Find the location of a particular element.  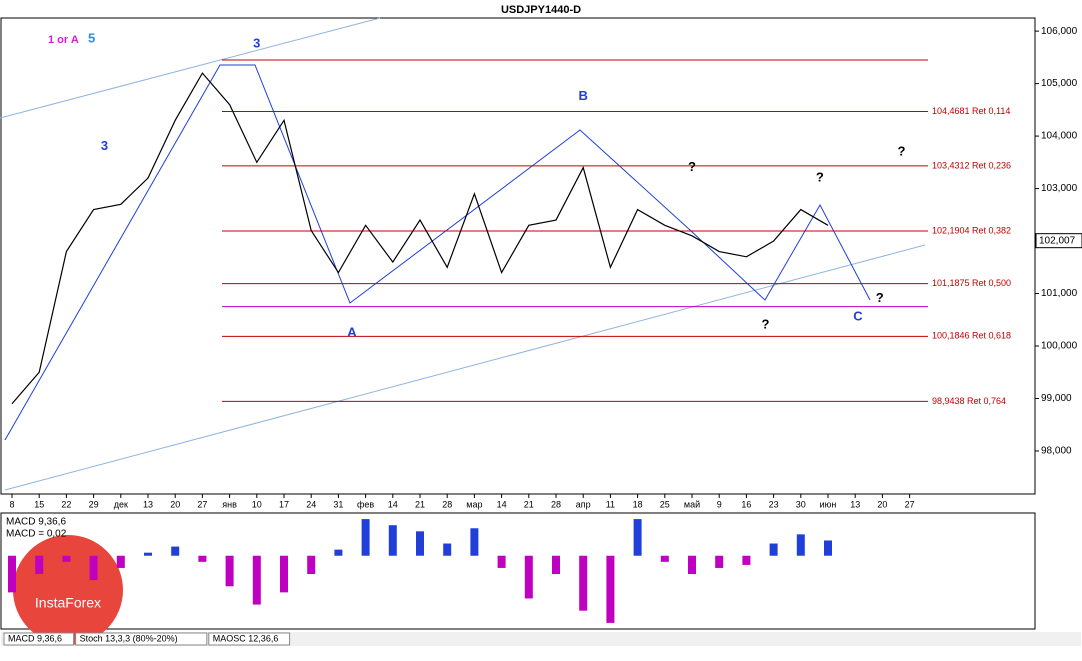

x-tick-label: 30 is located at coordinates (801, 504).